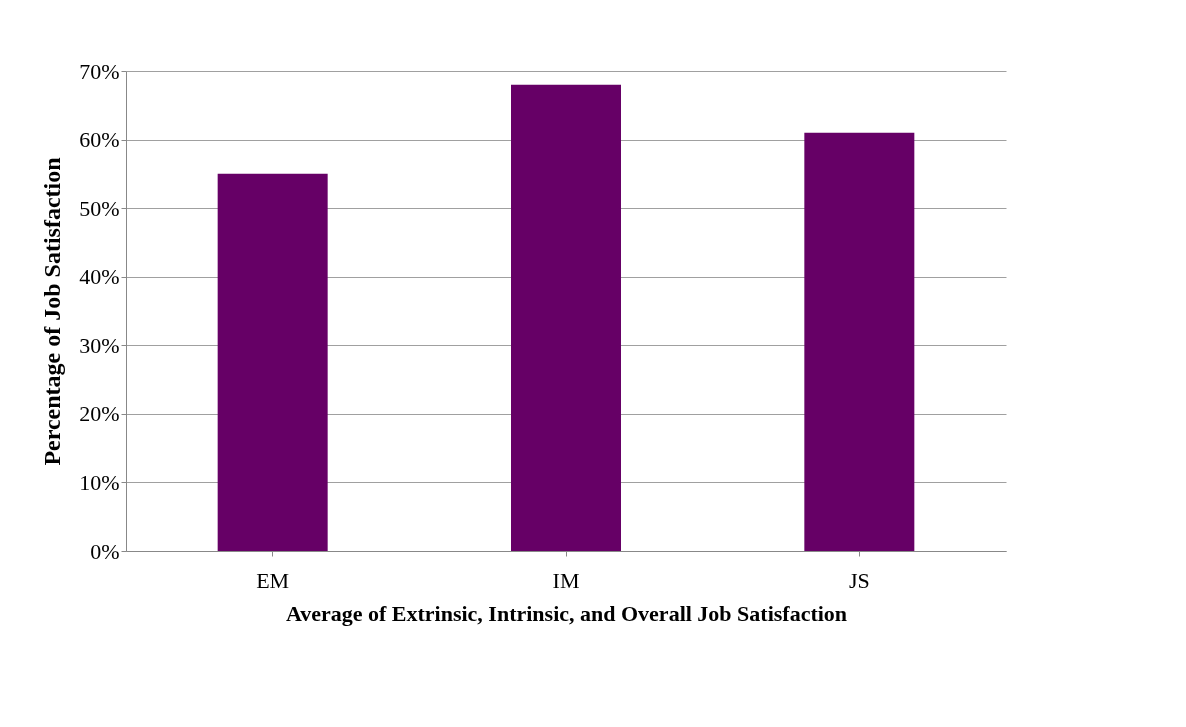 This screenshot has width=1186, height=727. What do you see at coordinates (859, 580) in the screenshot?
I see `x-tick-label: JS` at bounding box center [859, 580].